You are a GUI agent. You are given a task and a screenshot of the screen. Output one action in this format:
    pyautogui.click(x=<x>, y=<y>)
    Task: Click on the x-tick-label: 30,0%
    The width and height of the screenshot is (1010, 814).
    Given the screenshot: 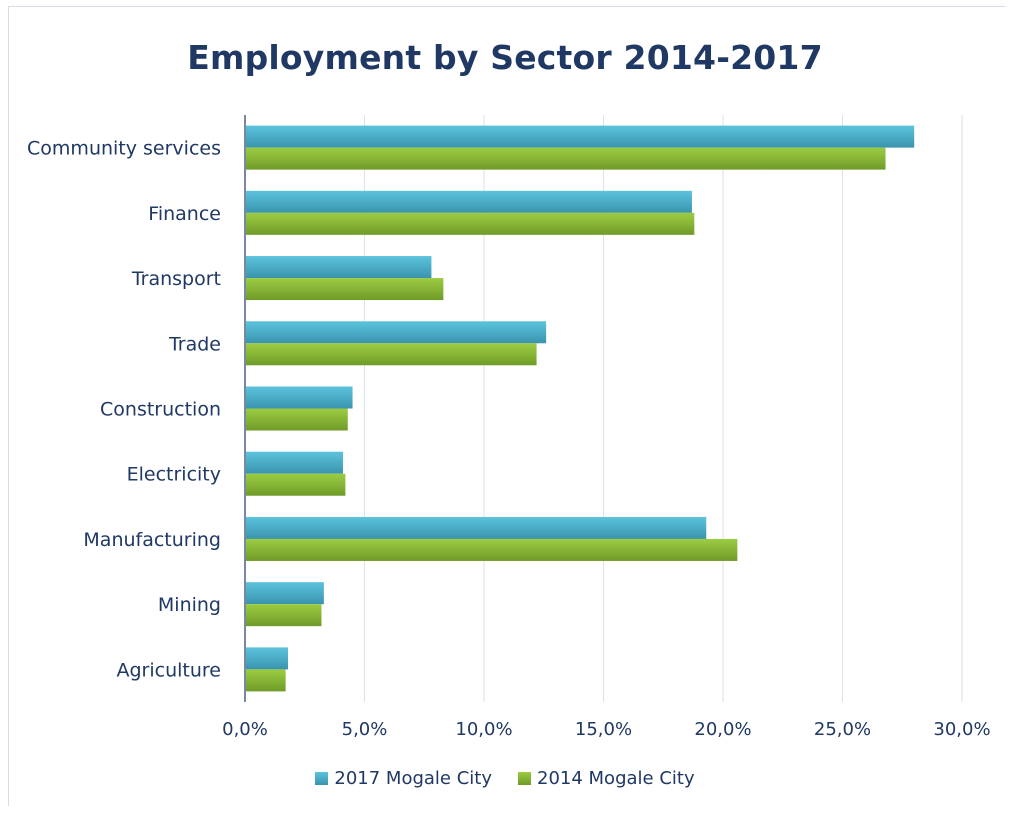 What is the action you would take?
    pyautogui.click(x=961, y=729)
    